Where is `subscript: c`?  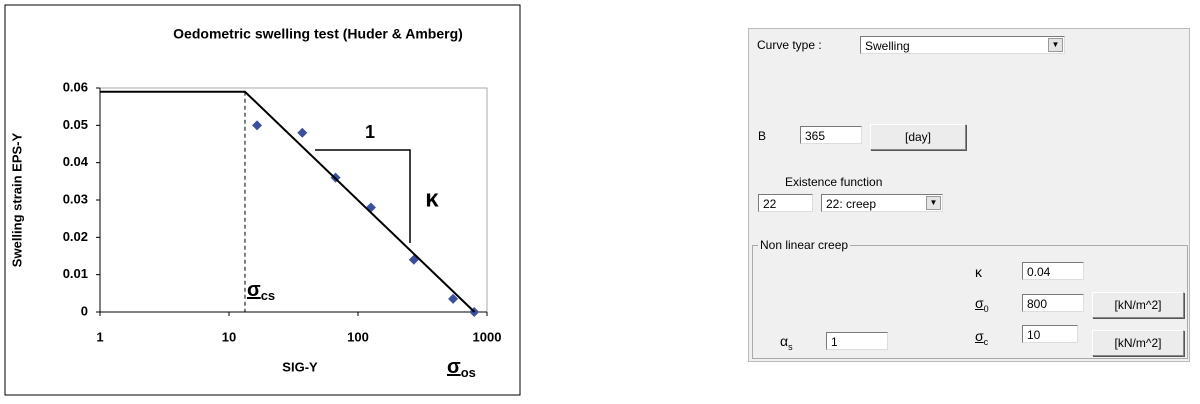
subscript: c is located at coordinates (986, 341).